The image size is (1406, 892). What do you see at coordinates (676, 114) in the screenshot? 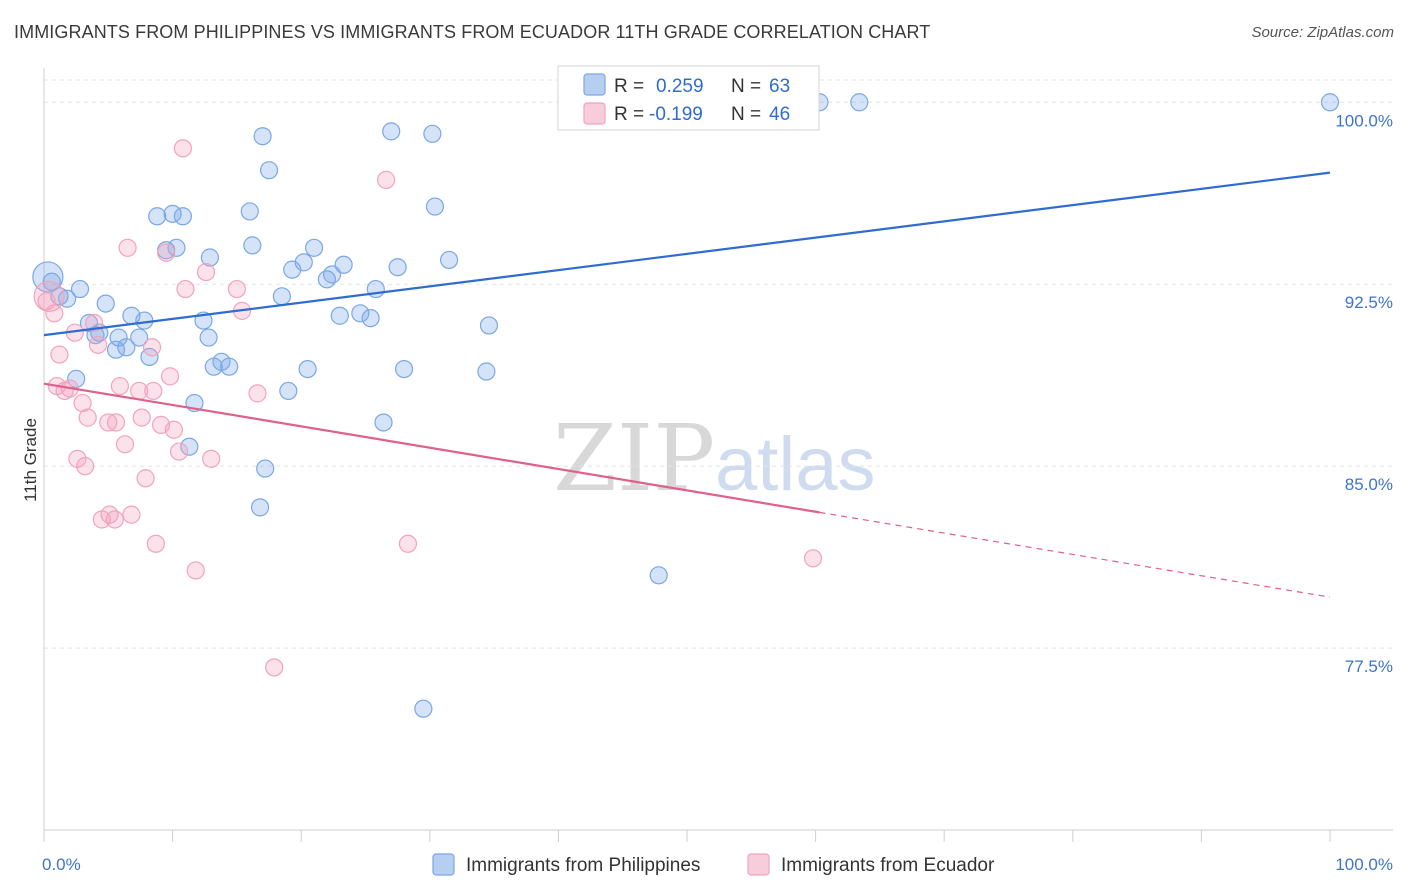
I see `legend-r-value-ecuador: -0.199` at bounding box center [676, 114].